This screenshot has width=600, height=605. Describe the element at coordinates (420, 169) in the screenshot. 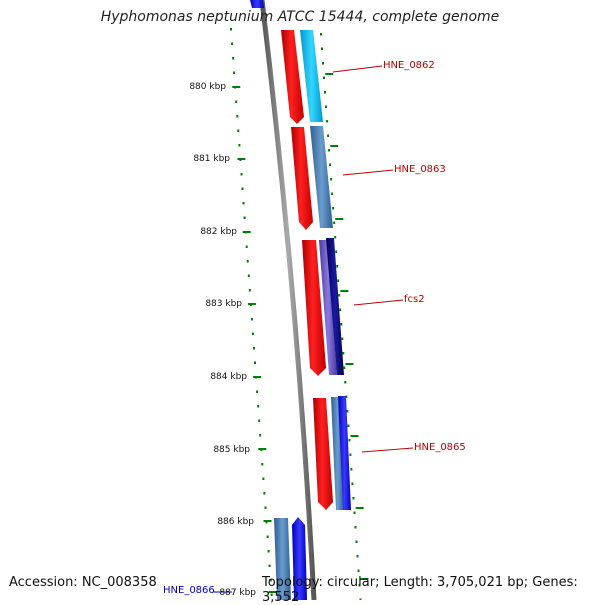

I see `gene-label-HNE_0863: HNE_0863` at that location.